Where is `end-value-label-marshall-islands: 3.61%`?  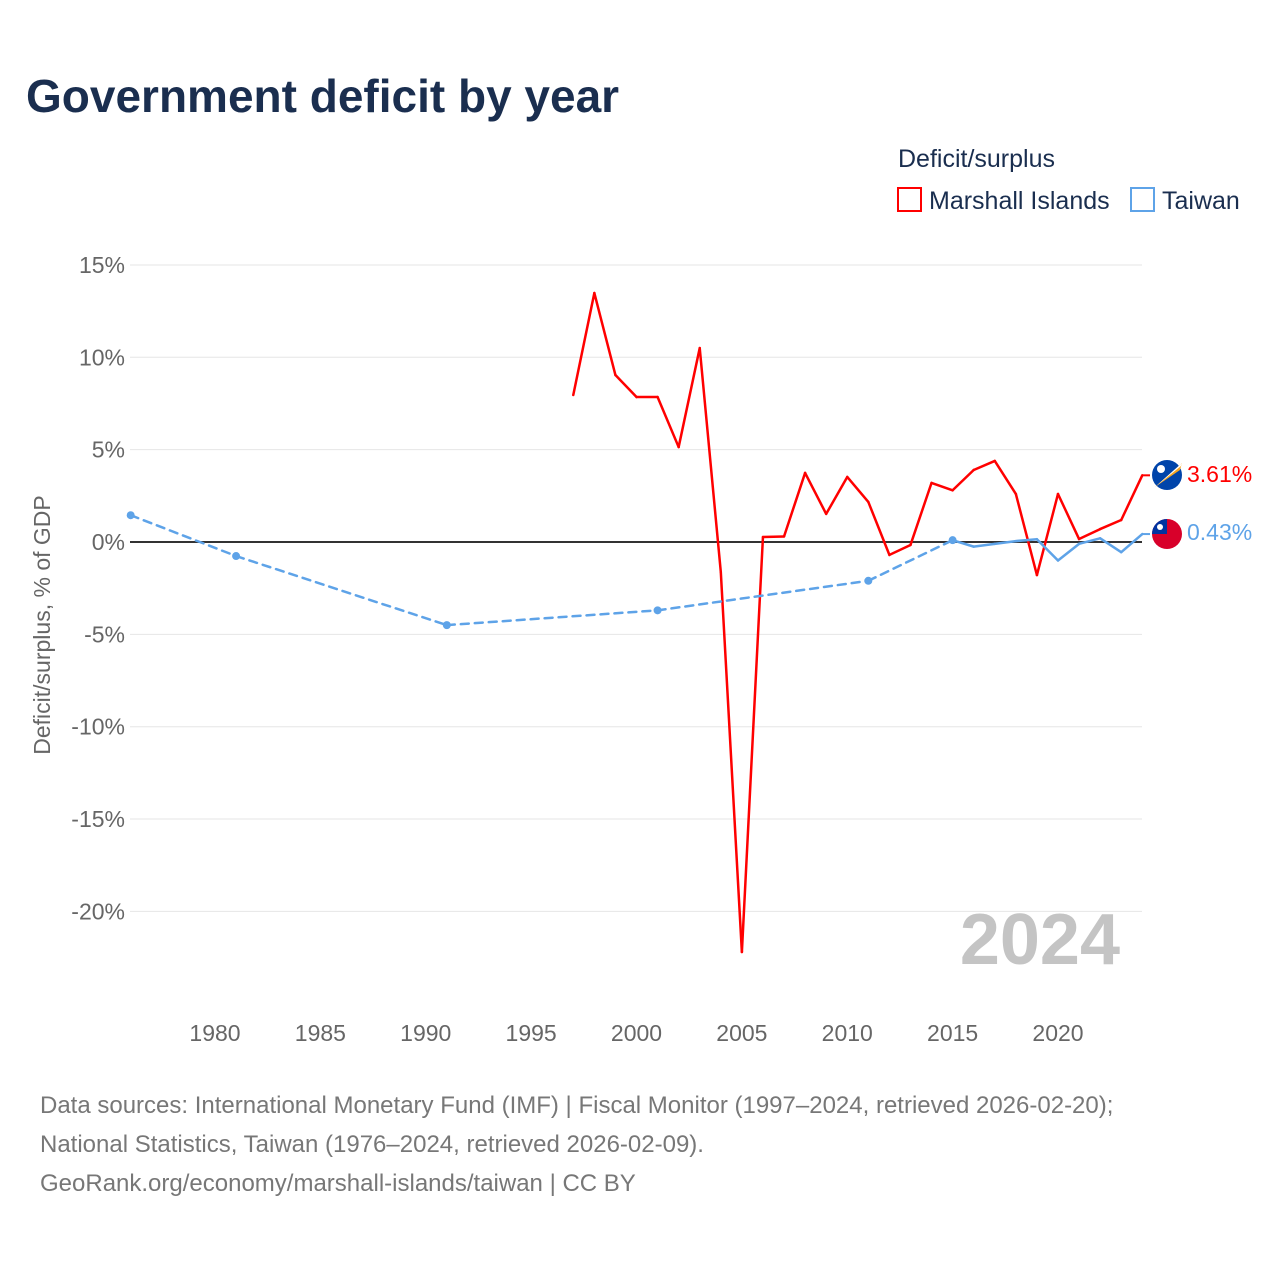 end-value-label-marshall-islands: 3.61% is located at coordinates (1219, 474).